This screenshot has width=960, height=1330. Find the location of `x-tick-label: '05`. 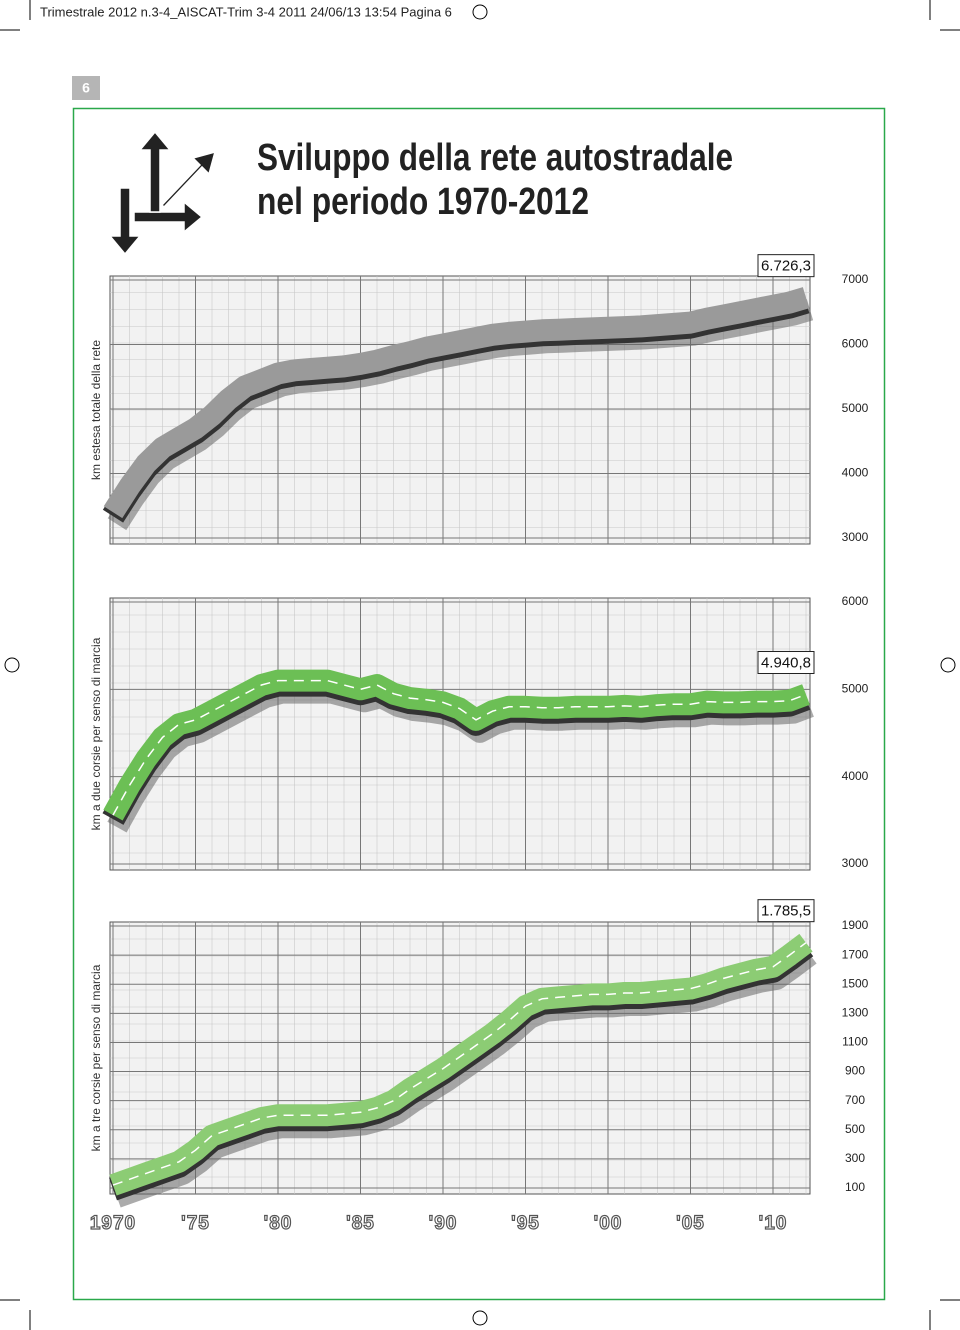

x-tick-label: '05 is located at coordinates (690, 1223).